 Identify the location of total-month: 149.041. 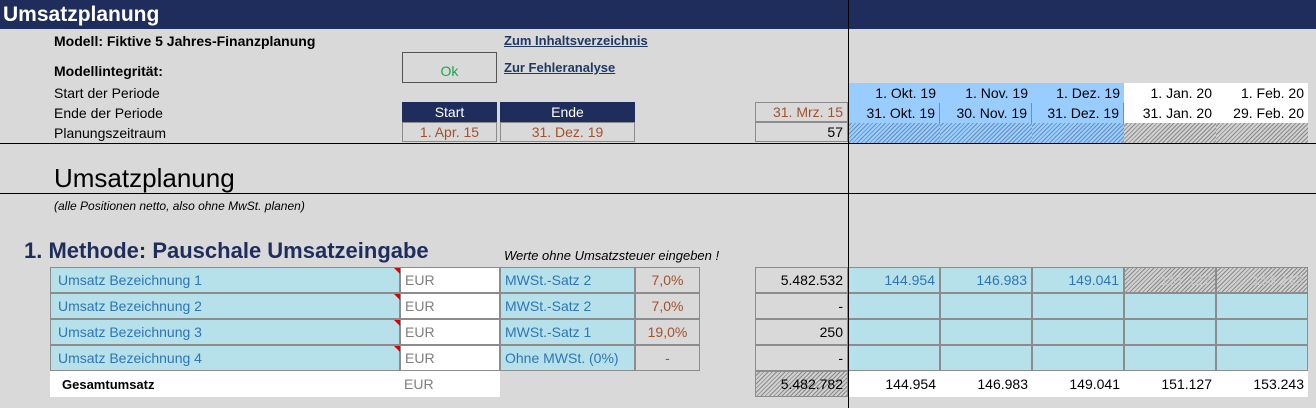
(1078, 384).